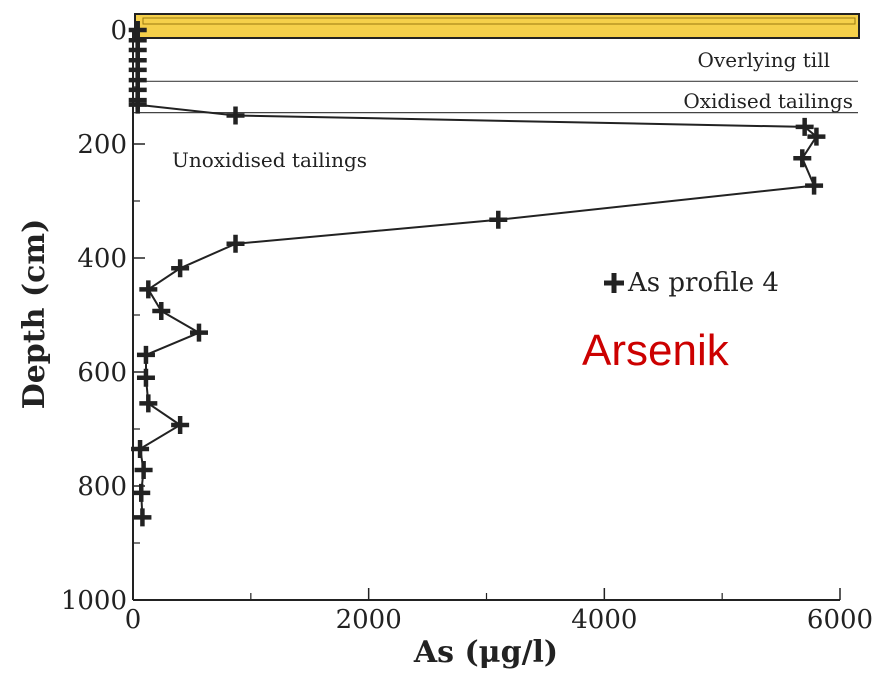 The image size is (881, 674). What do you see at coordinates (499, 21) in the screenshot?
I see `surface-band-inner` at bounding box center [499, 21].